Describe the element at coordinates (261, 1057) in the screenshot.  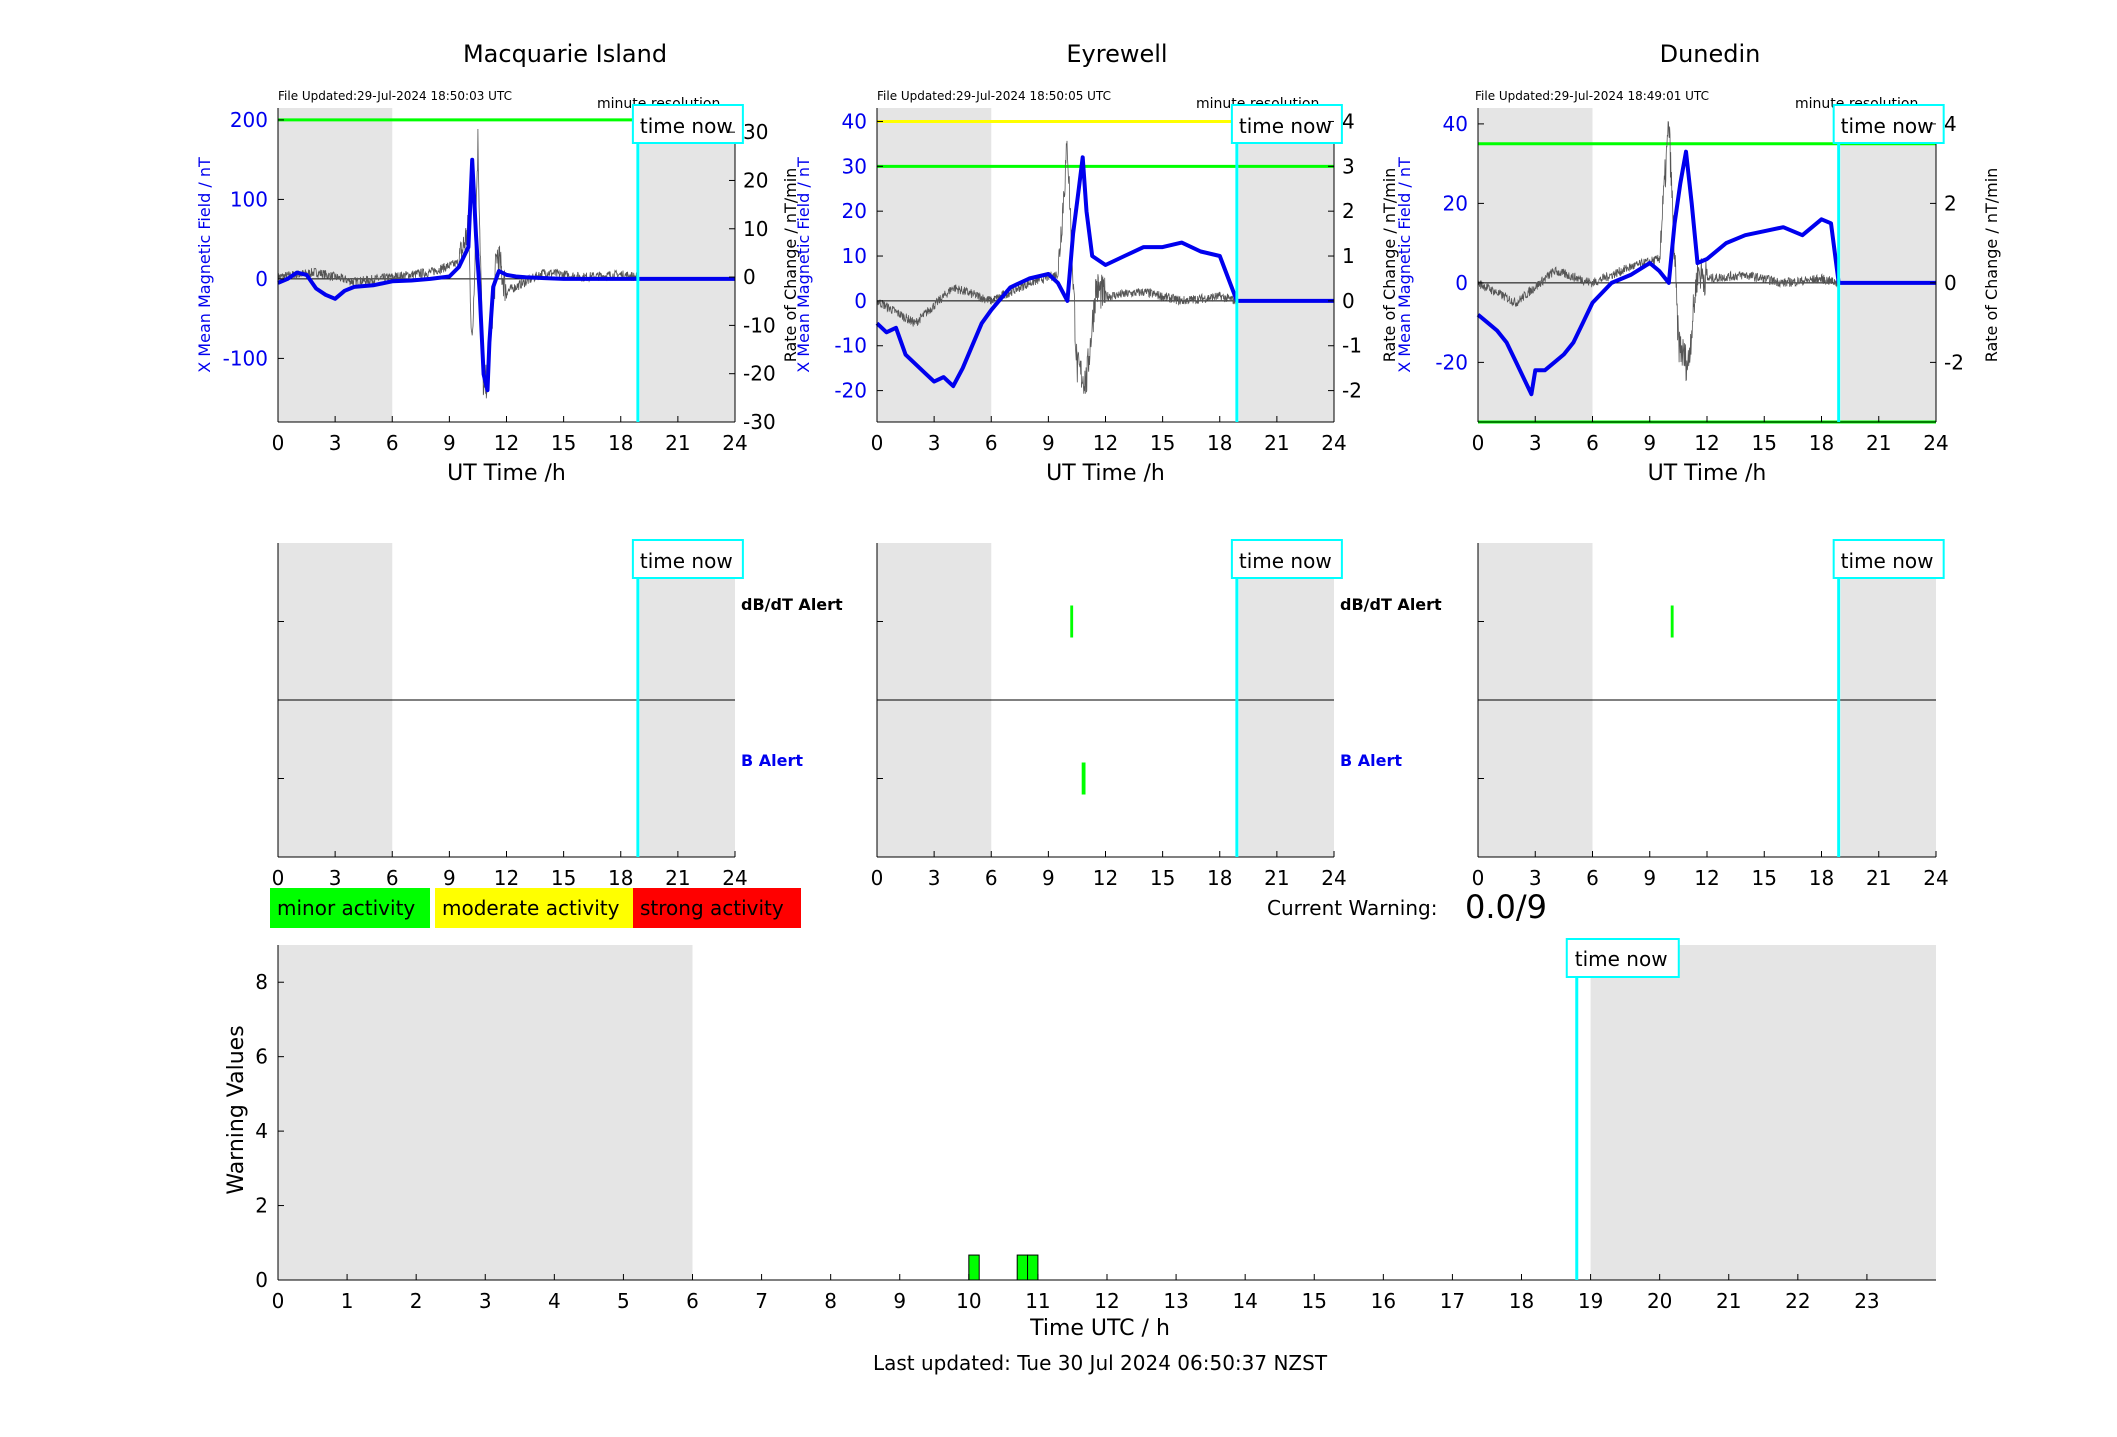
I see `warning-y-tick-label: 6` at that location.